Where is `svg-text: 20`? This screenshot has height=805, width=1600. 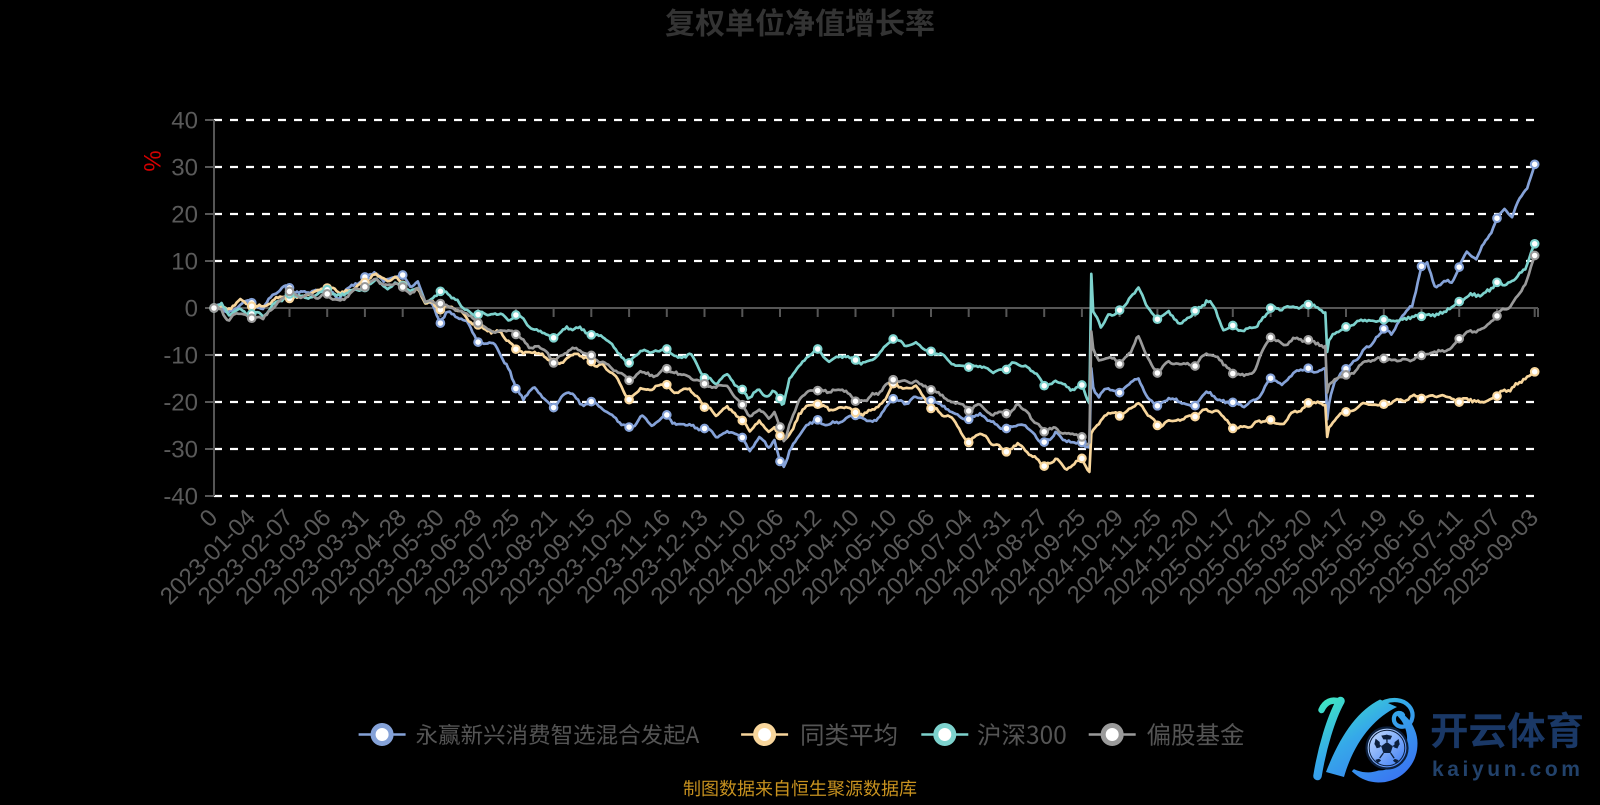 svg-text: 20 is located at coordinates (184, 215).